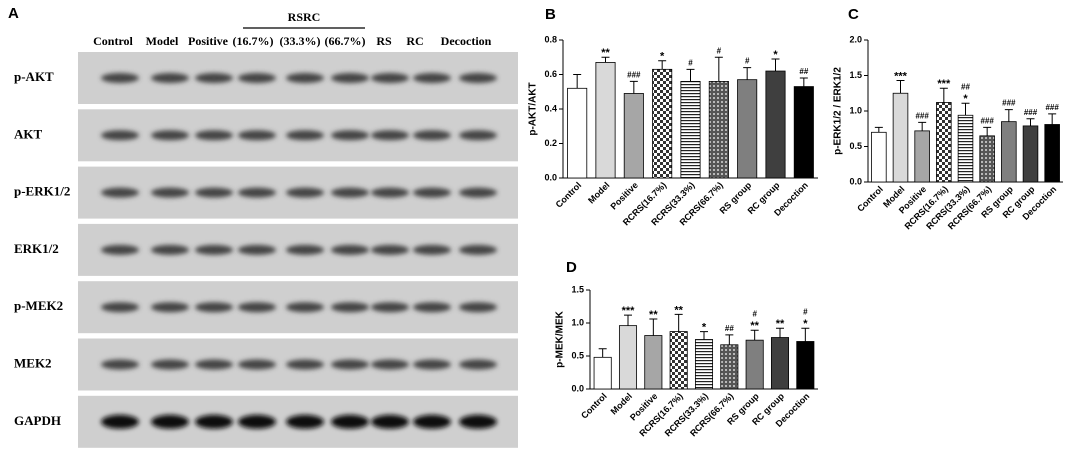  Describe the element at coordinates (598, 192) in the screenshot. I see `x-tick-label: Model` at that location.